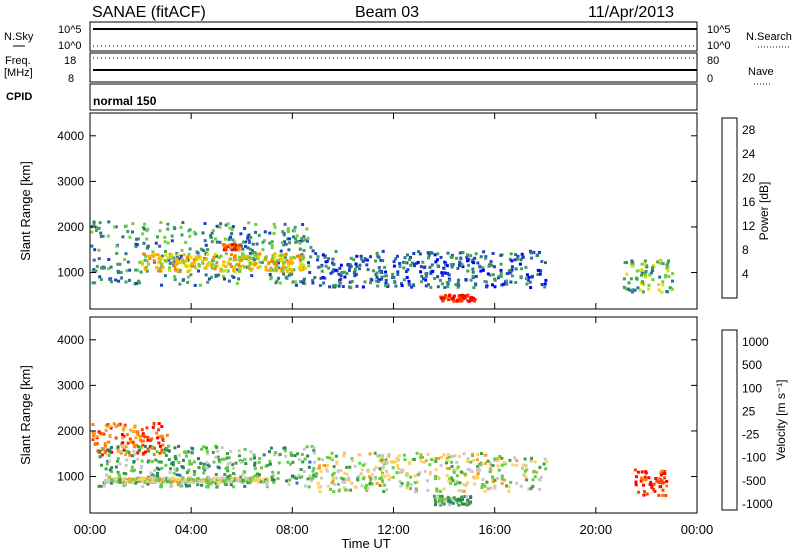  I want to click on velocity-colorbar-tick: 1000, so click(755, 342).